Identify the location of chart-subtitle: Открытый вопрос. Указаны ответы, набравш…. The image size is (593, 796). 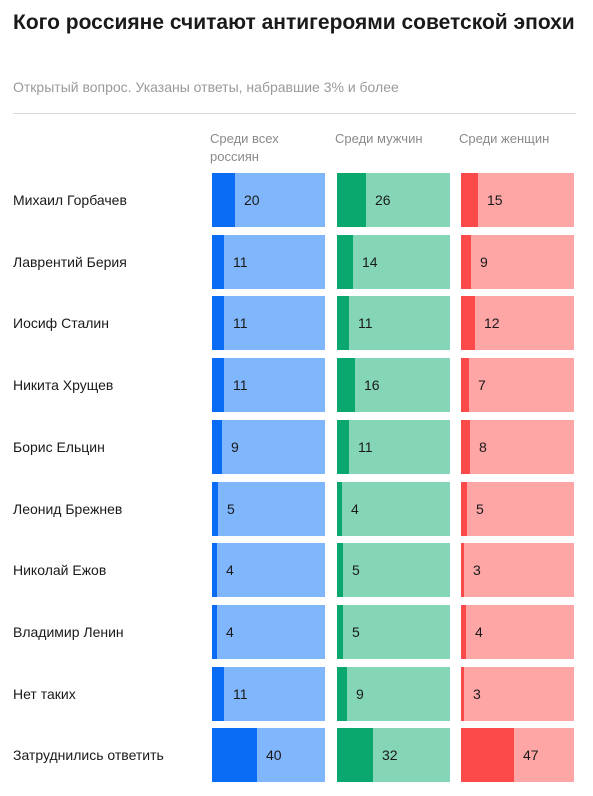
(206, 87).